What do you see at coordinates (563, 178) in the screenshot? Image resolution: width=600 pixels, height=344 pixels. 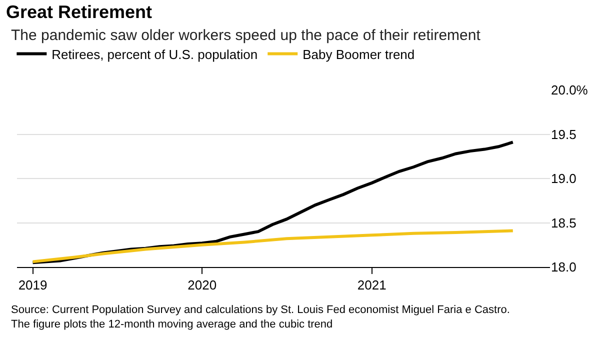 I see `y-tick-label: 19.0` at bounding box center [563, 178].